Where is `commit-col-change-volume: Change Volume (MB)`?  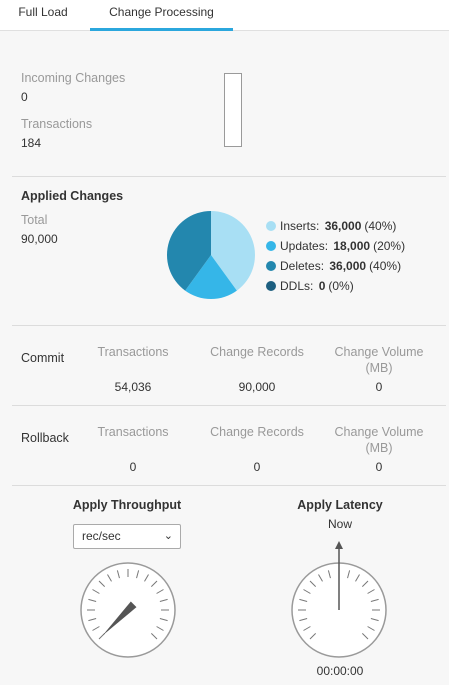
commit-col-change-volume: Change Volume (MB) is located at coordinates (379, 360).